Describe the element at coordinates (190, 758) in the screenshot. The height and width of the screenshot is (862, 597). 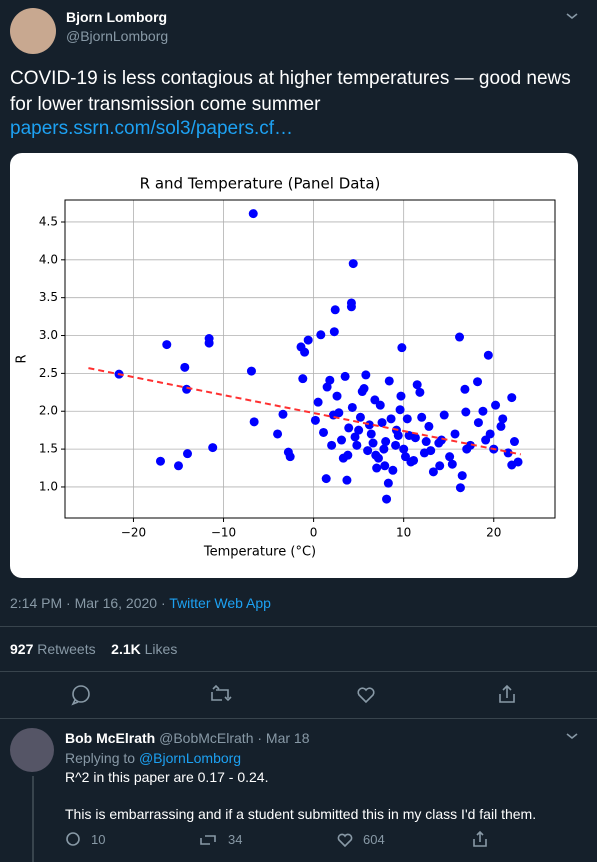
I see `replying-handle: @BjornLomborg` at that location.